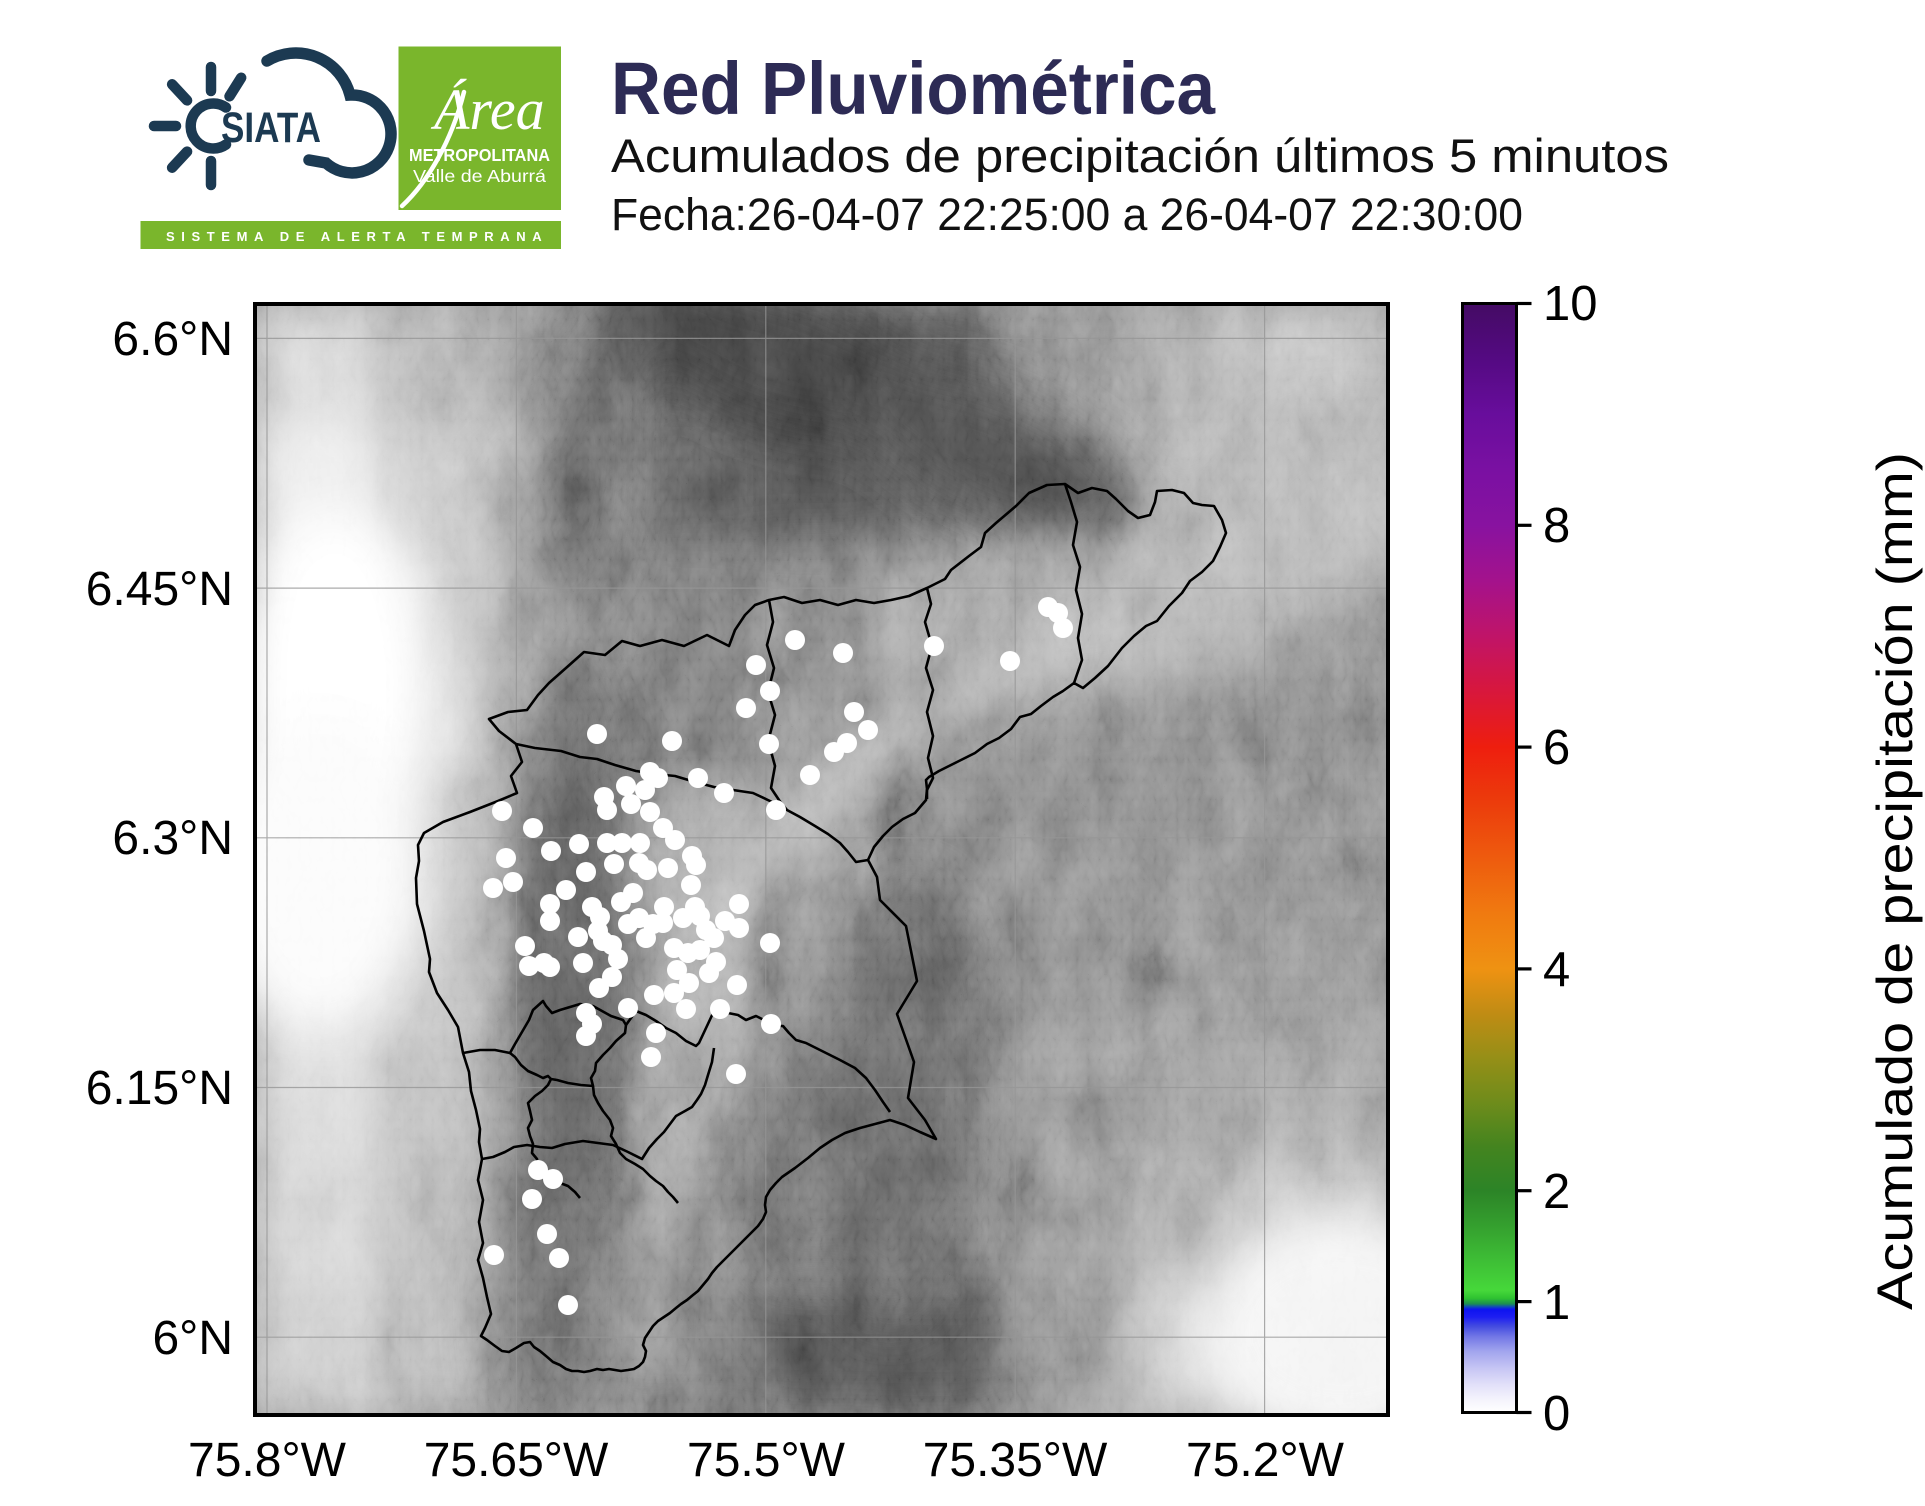 This screenshot has width=1925, height=1506. Describe the element at coordinates (479, 155) in the screenshot. I see `svg-text: METROPOLITANA` at that location.